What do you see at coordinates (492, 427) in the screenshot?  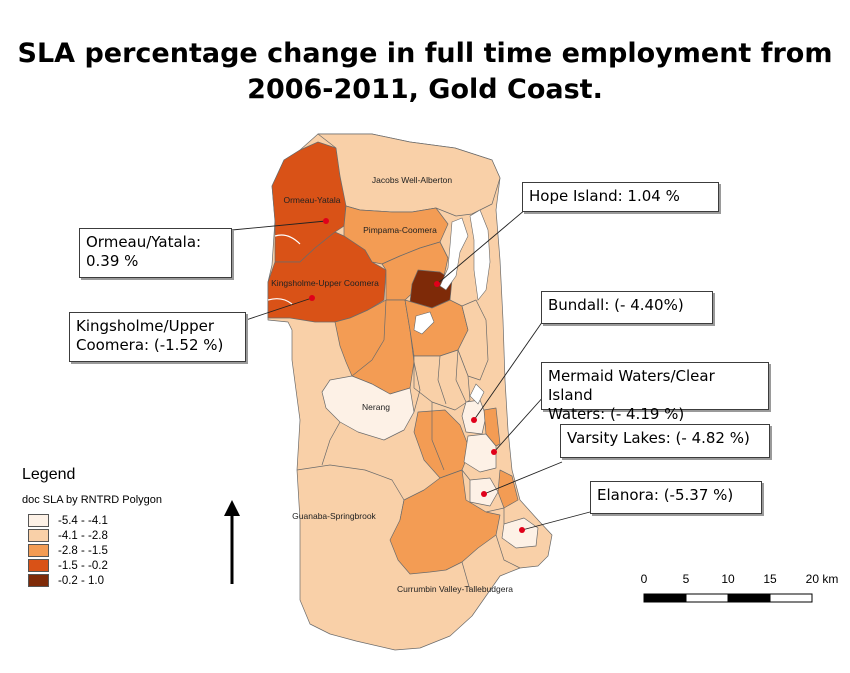 I see `region-broadbeach` at bounding box center [492, 427].